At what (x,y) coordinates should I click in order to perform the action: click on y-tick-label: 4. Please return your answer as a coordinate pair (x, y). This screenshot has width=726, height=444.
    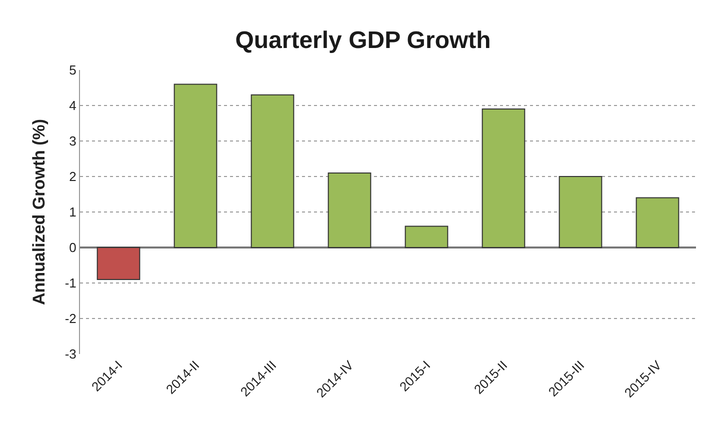
    Looking at the image, I should click on (72, 106).